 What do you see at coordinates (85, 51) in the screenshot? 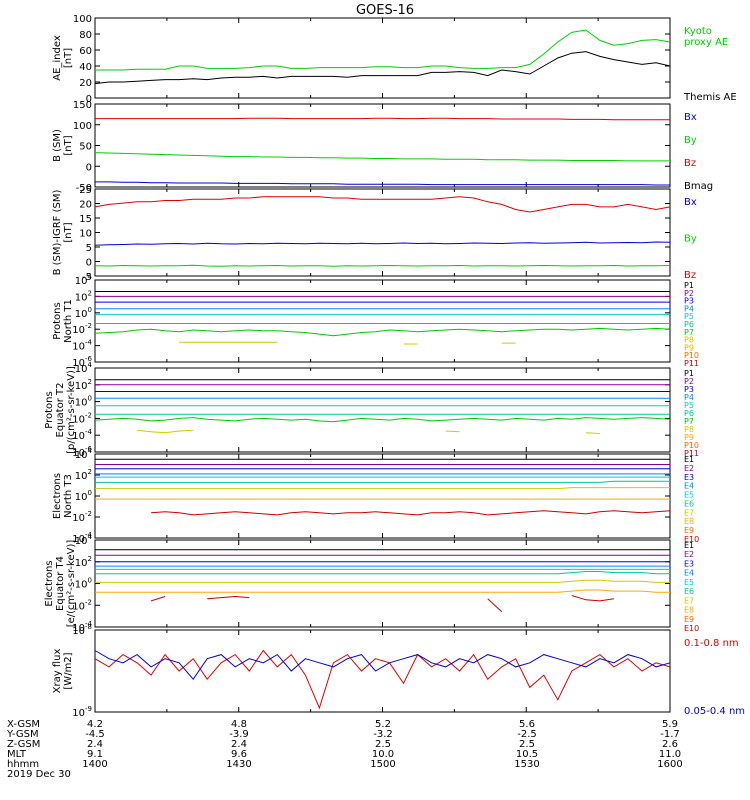
I see `y-tick-label: 60` at bounding box center [85, 51].